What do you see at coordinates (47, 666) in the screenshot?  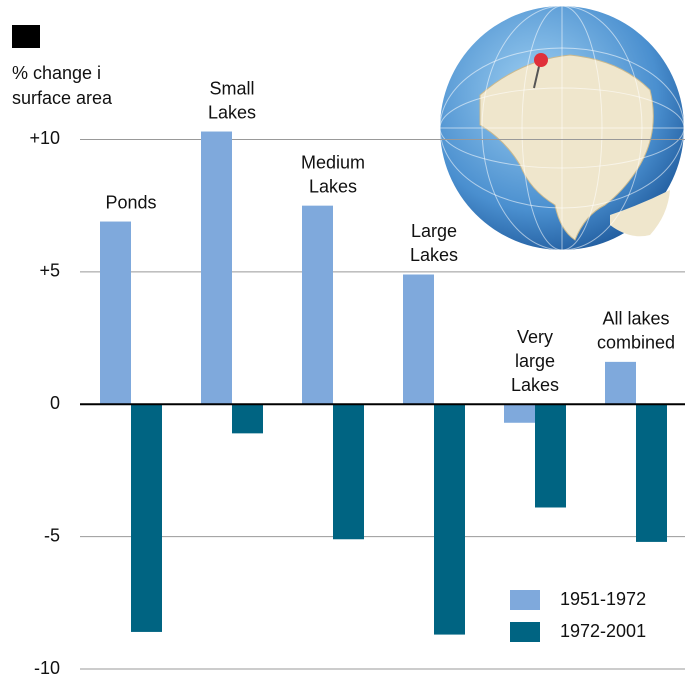 I see `y-tick-label: -10` at bounding box center [47, 666].